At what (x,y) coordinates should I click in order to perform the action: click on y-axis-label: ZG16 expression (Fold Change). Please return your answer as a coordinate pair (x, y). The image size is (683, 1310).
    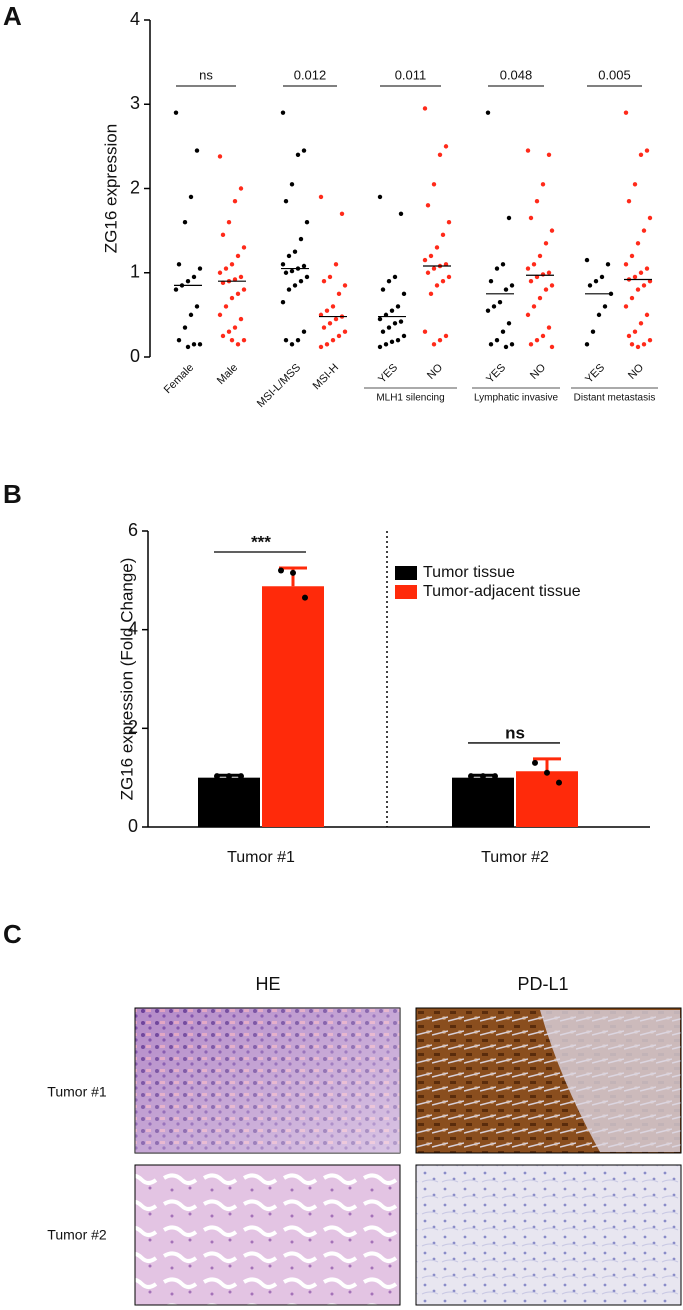
    Looking at the image, I should click on (126, 679).